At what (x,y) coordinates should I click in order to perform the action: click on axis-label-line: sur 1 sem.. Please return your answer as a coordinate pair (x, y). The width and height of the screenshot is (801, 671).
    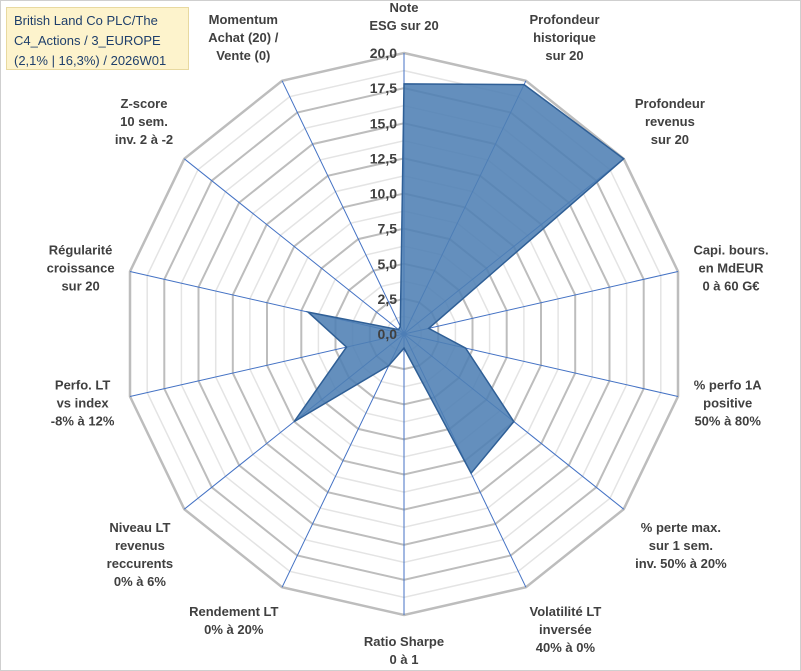
    Looking at the image, I should click on (681, 545).